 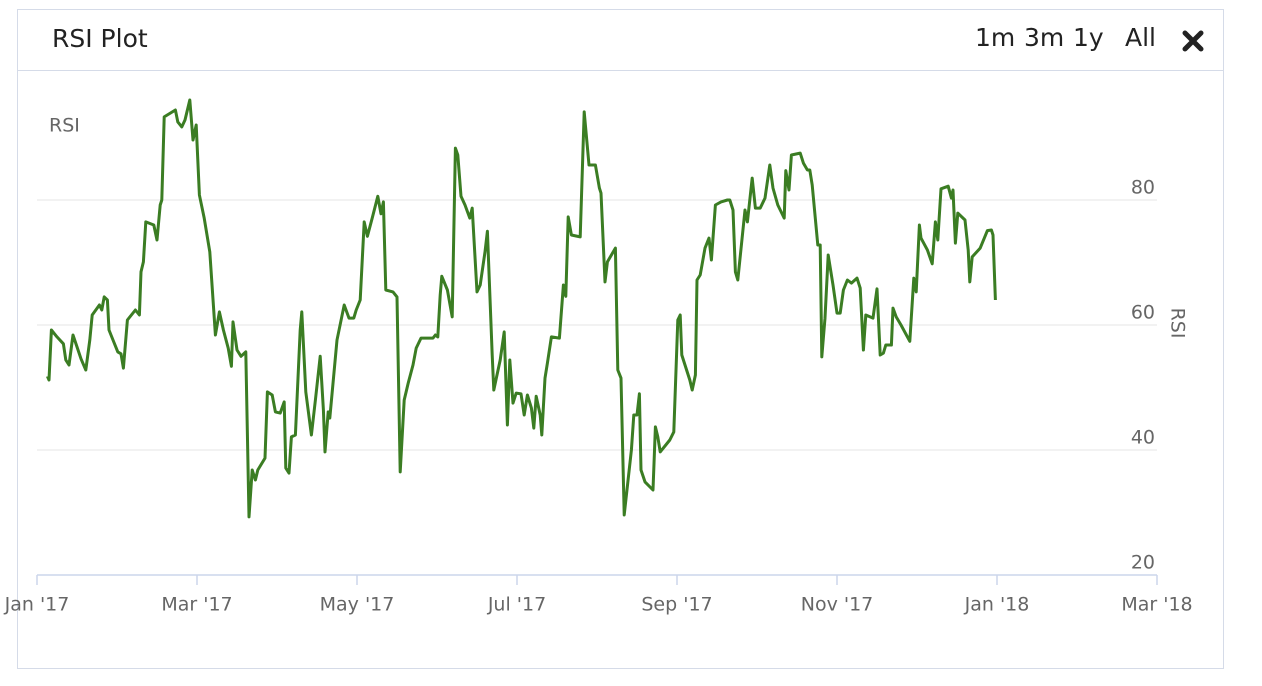 What do you see at coordinates (837, 605) in the screenshot?
I see `x-tick-label: Nov '17` at bounding box center [837, 605].